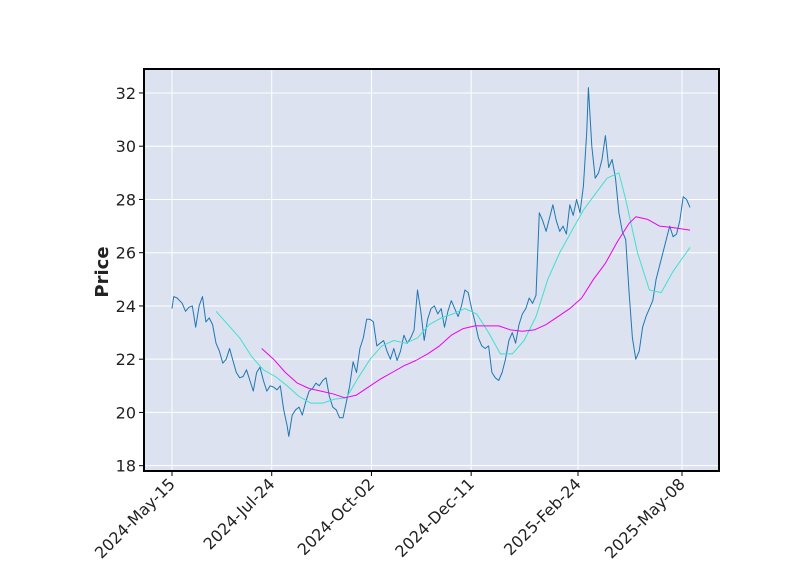 The height and width of the screenshot is (575, 800). Describe the element at coordinates (126, 199) in the screenshot. I see `y-tick-label: 28` at that location.